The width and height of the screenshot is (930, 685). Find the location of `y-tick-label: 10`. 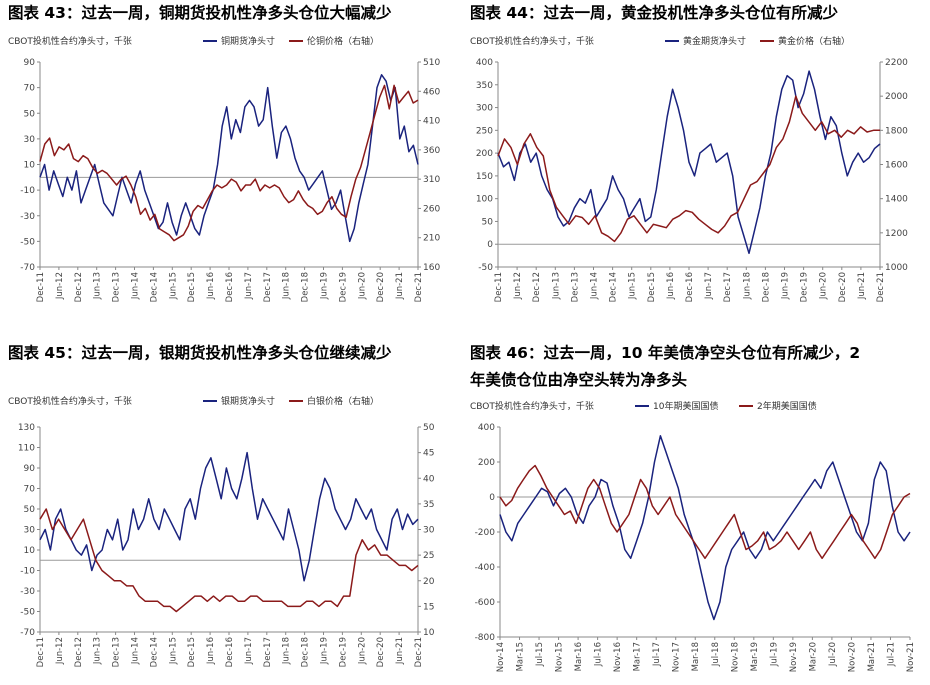

y-tick-label: 10 is located at coordinates (30, 551).